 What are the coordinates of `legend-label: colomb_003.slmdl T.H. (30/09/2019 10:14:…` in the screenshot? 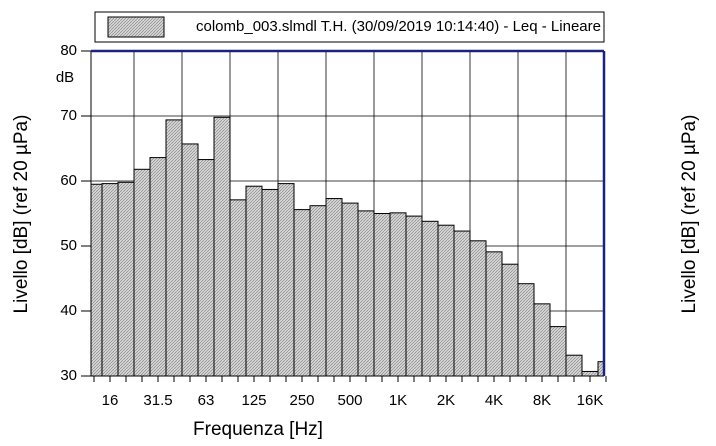 It's located at (398, 26).